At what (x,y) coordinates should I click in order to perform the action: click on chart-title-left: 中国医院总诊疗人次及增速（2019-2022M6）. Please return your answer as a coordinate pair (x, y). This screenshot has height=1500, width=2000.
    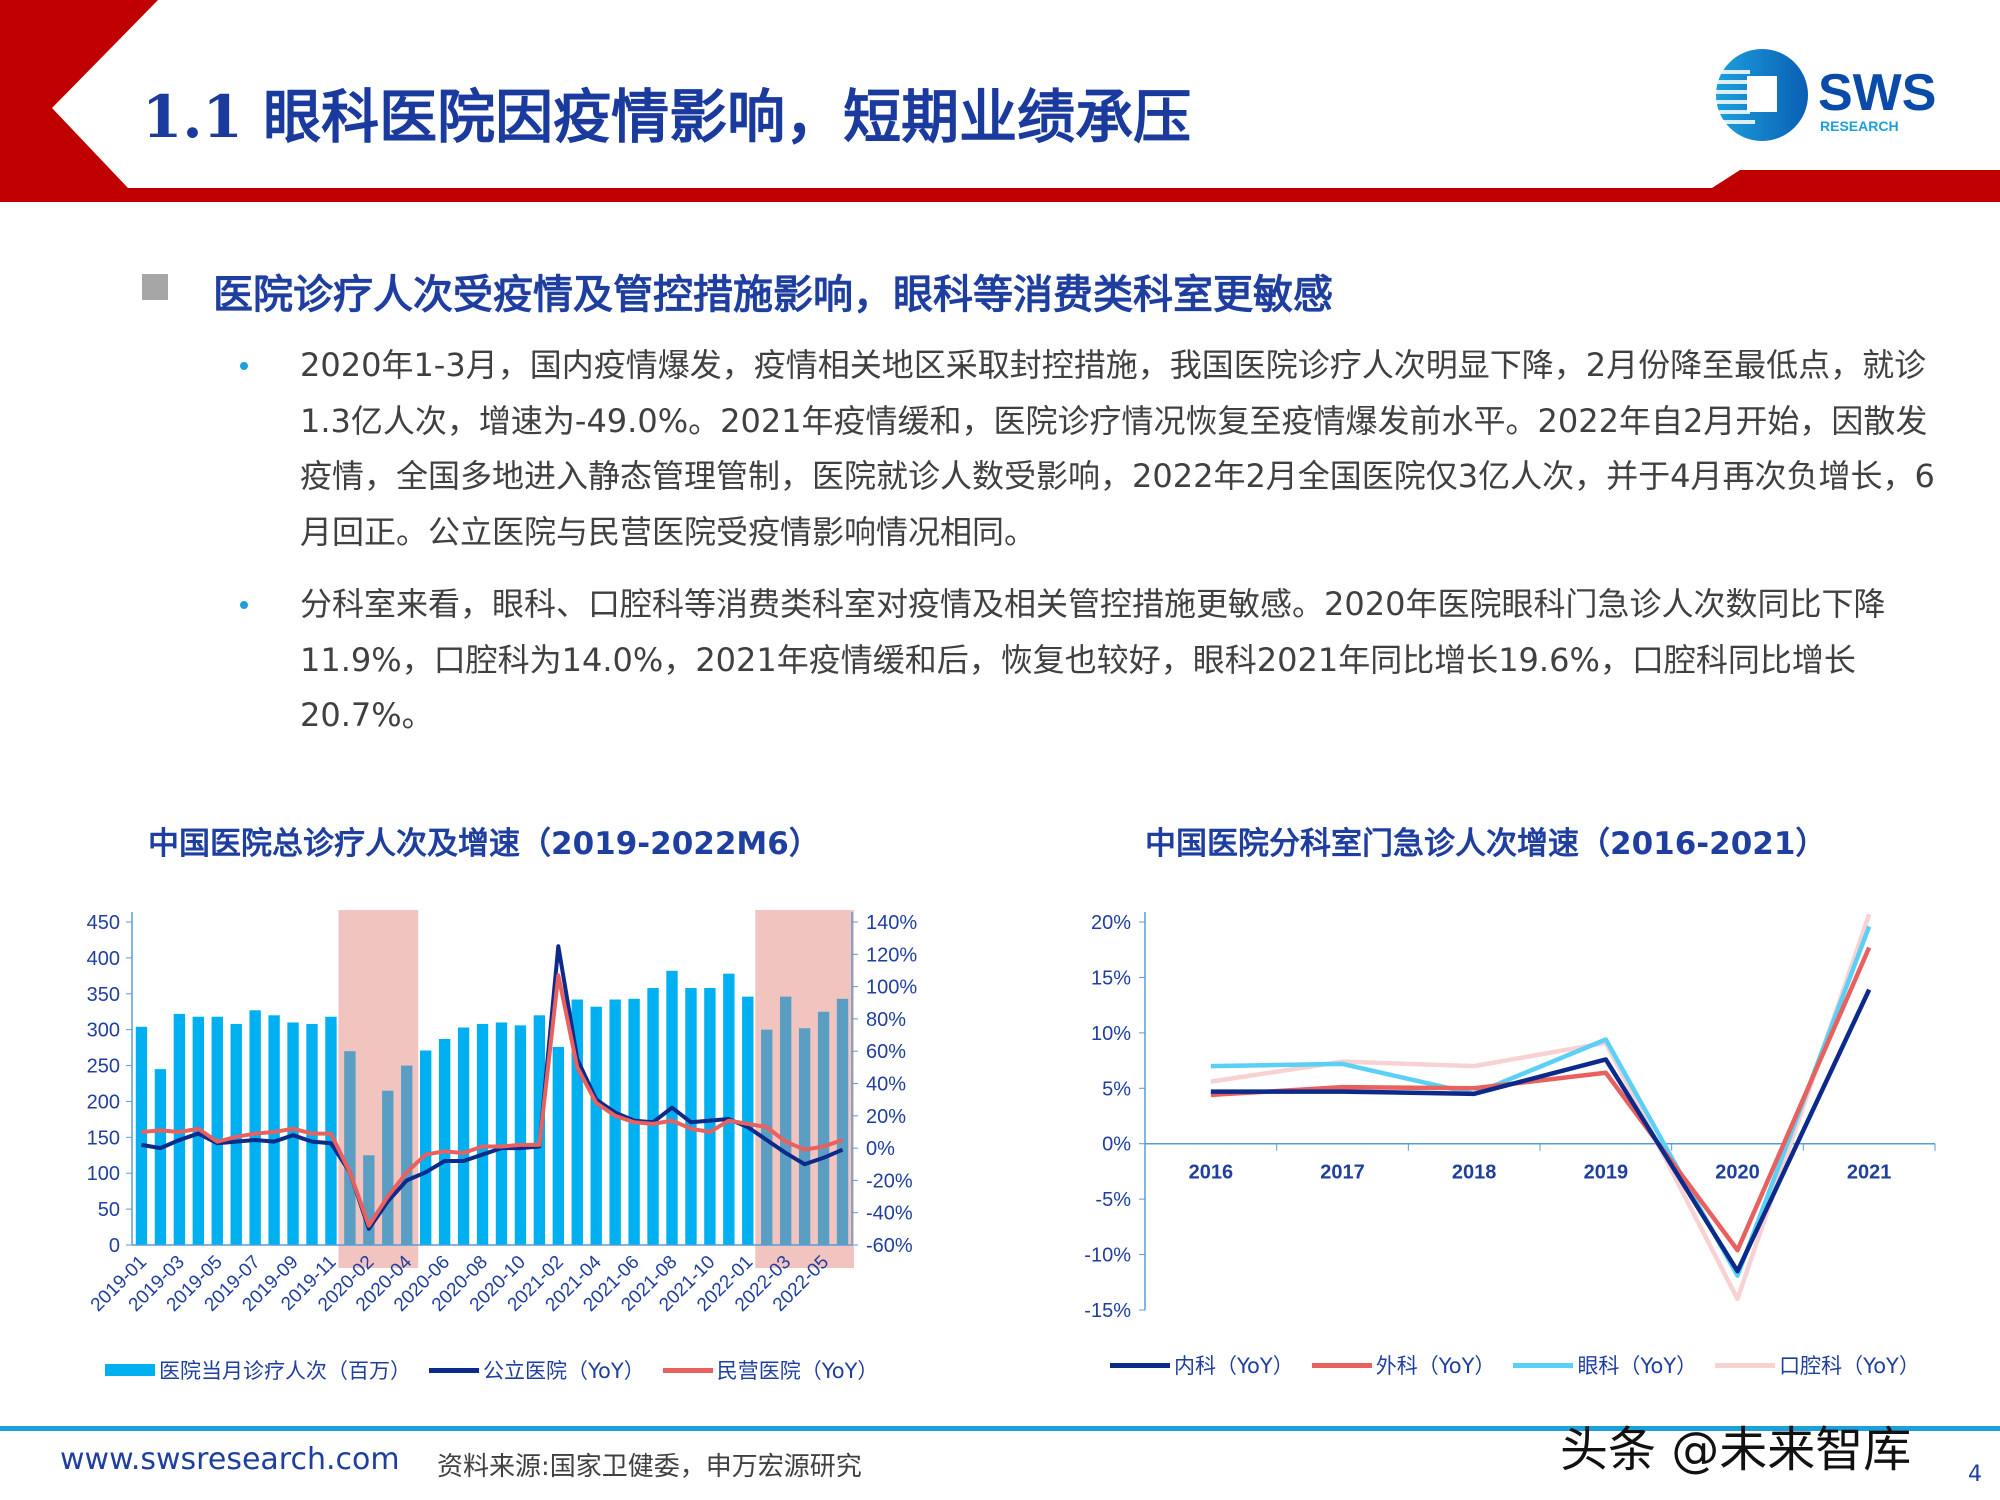
    Looking at the image, I should click on (484, 844).